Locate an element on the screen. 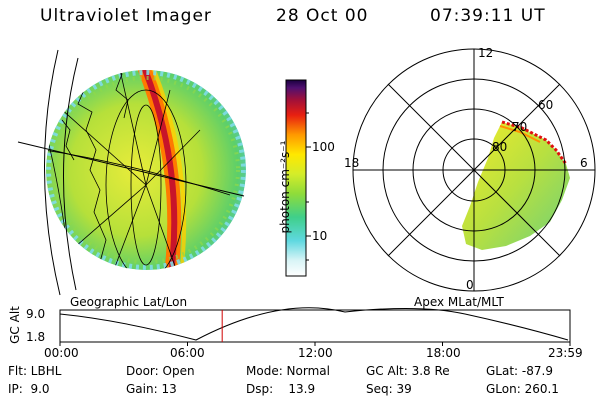 The width and height of the screenshot is (600, 400). polar-image is located at coordinates (516, 185).